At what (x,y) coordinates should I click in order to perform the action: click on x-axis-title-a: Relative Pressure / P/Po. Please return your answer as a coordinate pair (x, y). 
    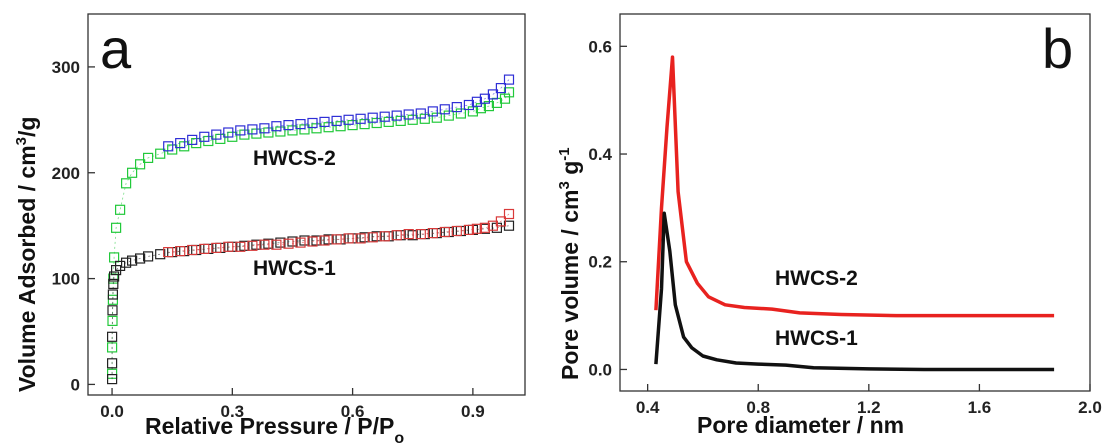
    Looking at the image, I should click on (274, 430).